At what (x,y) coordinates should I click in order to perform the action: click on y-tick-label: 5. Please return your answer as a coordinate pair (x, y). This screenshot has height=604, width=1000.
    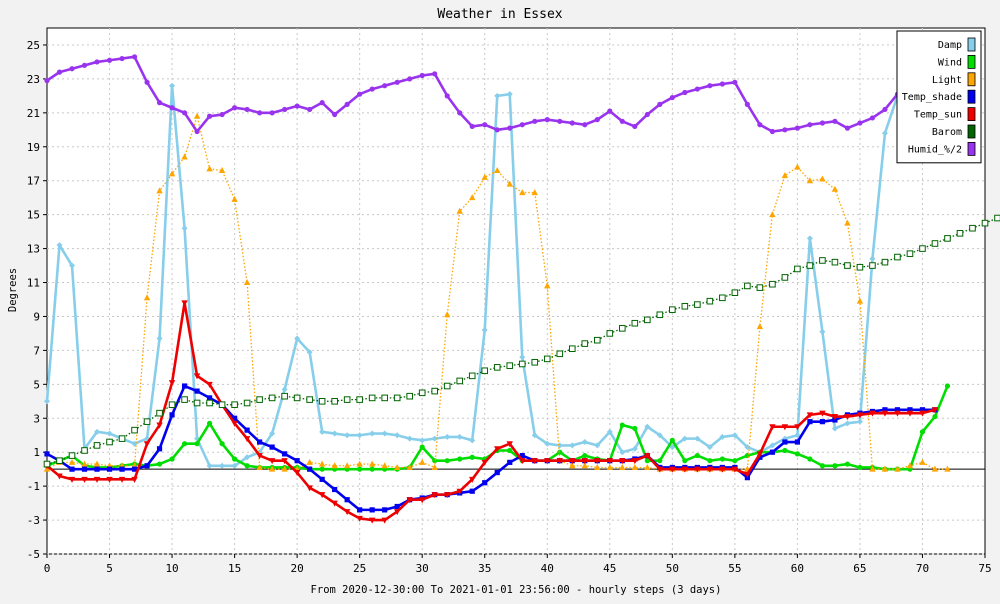
    Looking at the image, I should click on (36, 384).